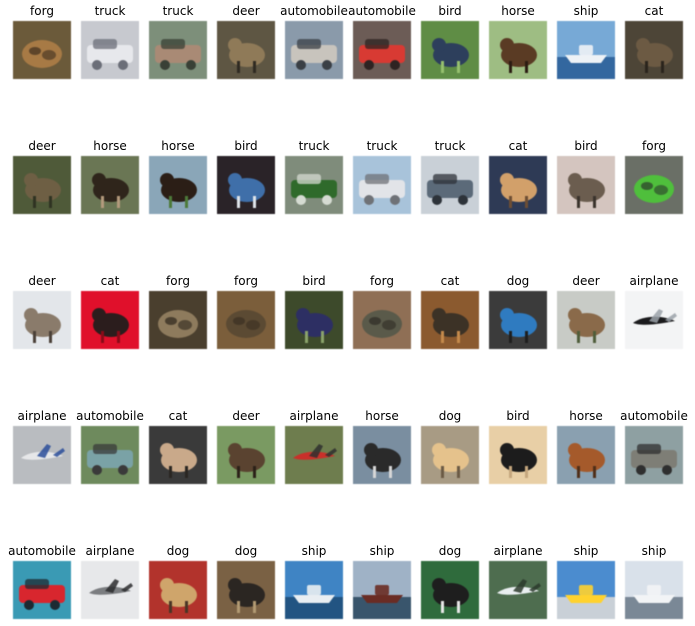  Describe the element at coordinates (178, 11) in the screenshot. I see `image-label: truck` at that location.